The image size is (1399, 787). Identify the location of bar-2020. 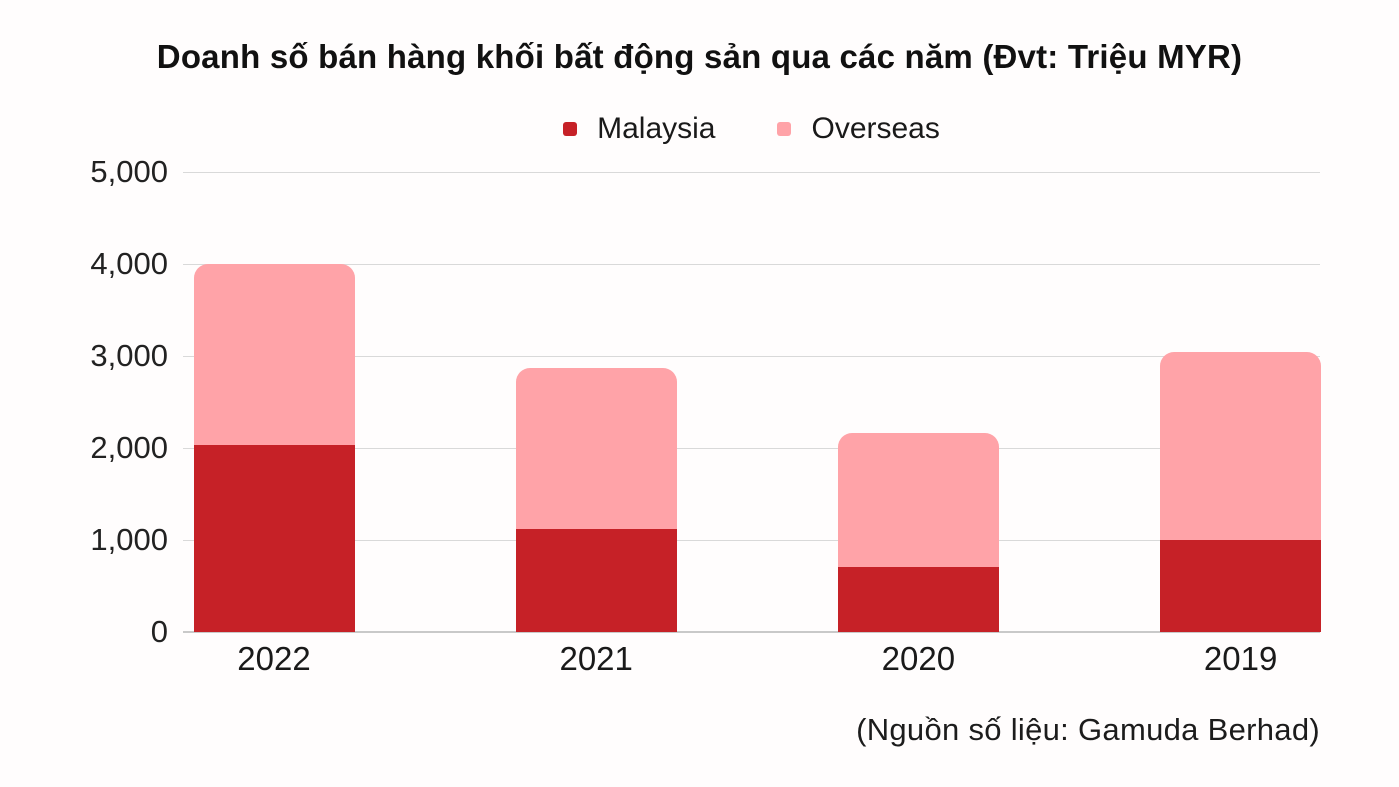
(918, 532).